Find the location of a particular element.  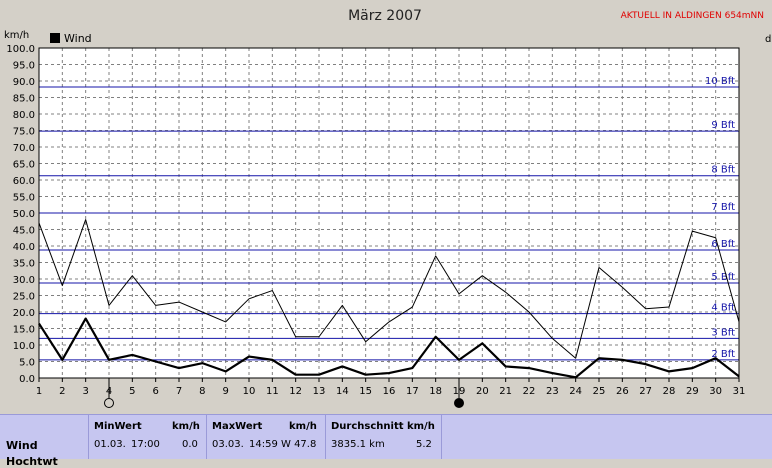

max-time: 14:59 is located at coordinates (263, 444).